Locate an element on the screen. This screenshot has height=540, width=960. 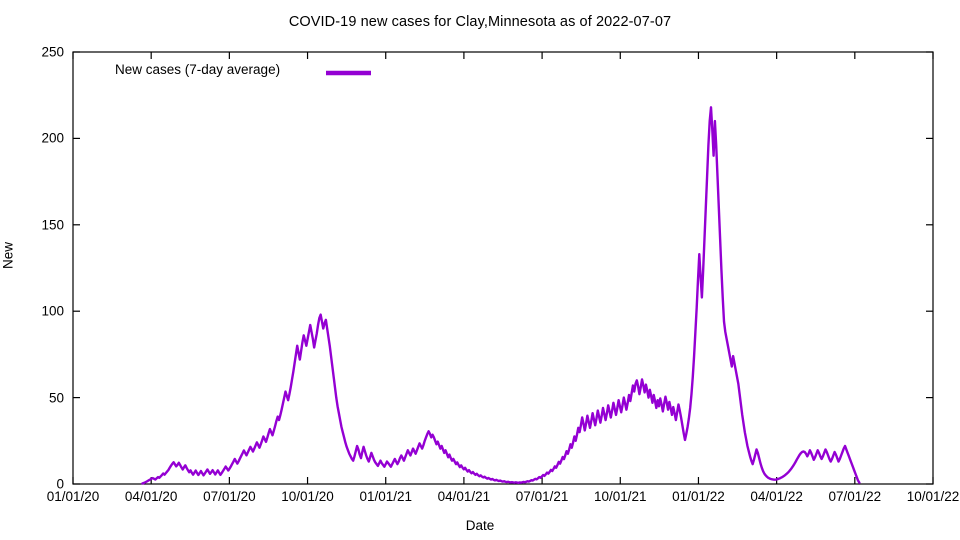
y-tick-label: 200 is located at coordinates (52, 138).